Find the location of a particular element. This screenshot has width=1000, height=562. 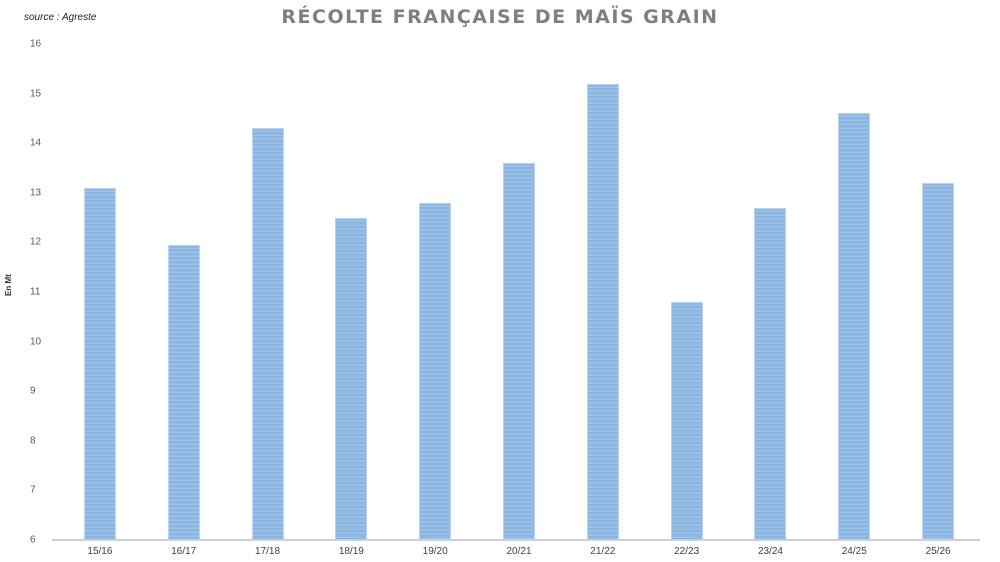

y-tick-label: 9 is located at coordinates (33, 391).